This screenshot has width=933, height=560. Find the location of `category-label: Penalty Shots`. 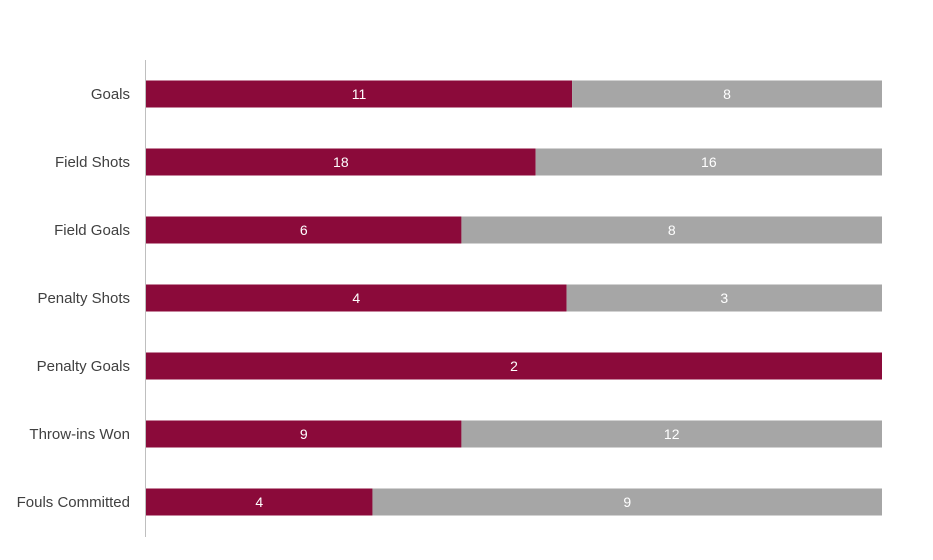

category-label: Penalty Shots is located at coordinates (83, 298).